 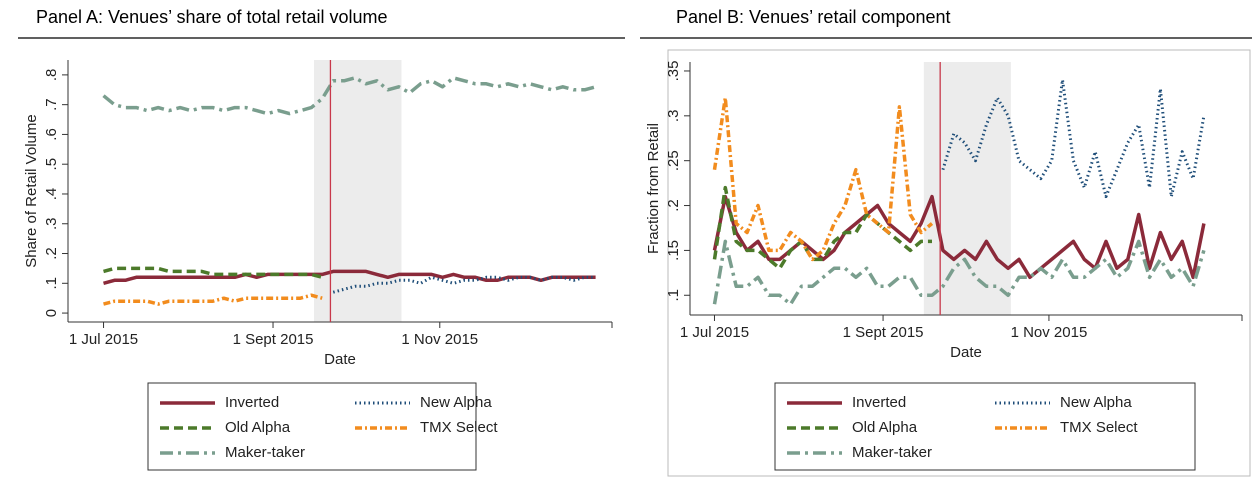 I want to click on y-tick-label: .4, so click(x=51, y=194).